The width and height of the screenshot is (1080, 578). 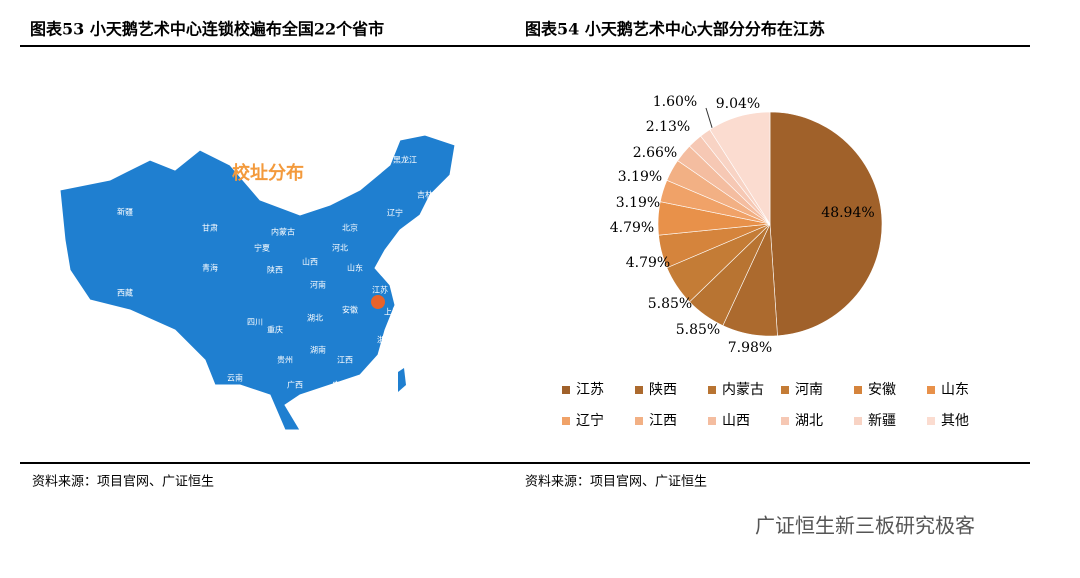 I want to click on map-label: 澳门, so click(x=335, y=410).